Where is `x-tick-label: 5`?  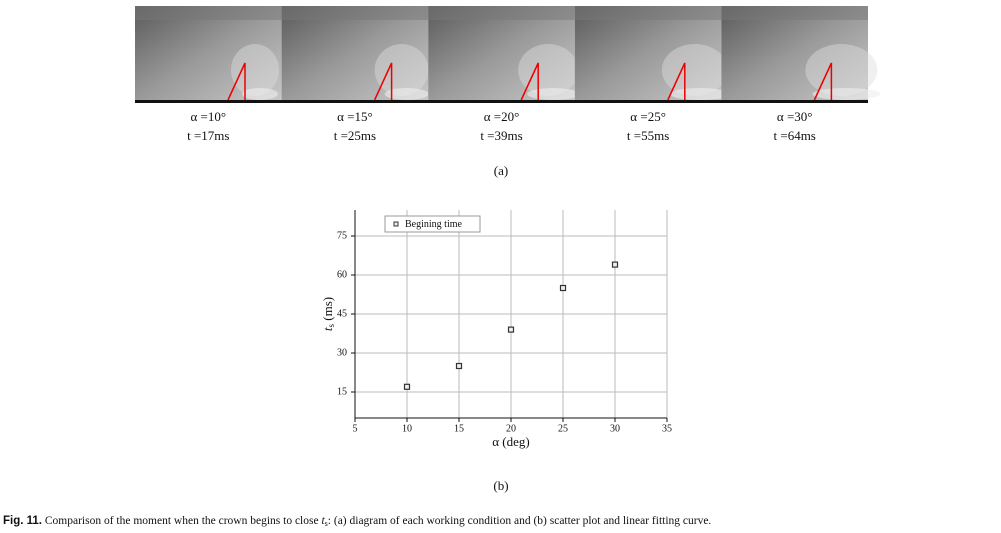 x-tick-label: 5 is located at coordinates (355, 428).